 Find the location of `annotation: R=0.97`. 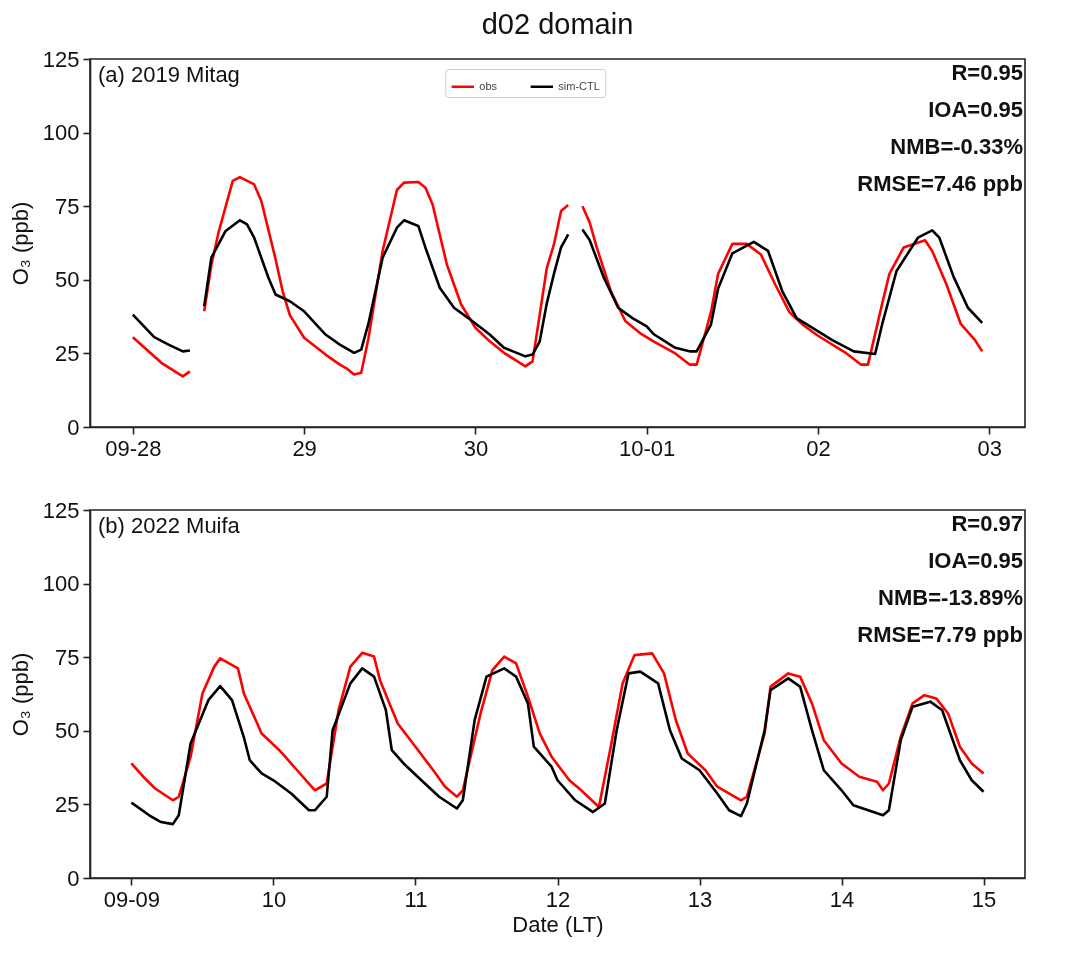

annotation: R=0.97 is located at coordinates (987, 523).